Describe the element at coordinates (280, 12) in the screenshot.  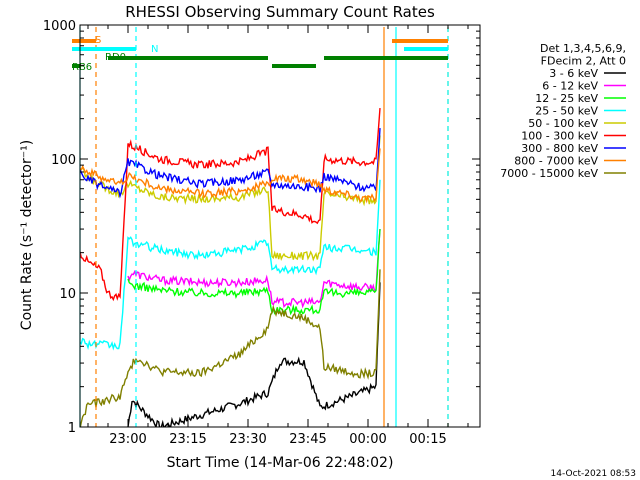
I see `chart-title: RHESSI Observing Summary Count Rates` at that location.